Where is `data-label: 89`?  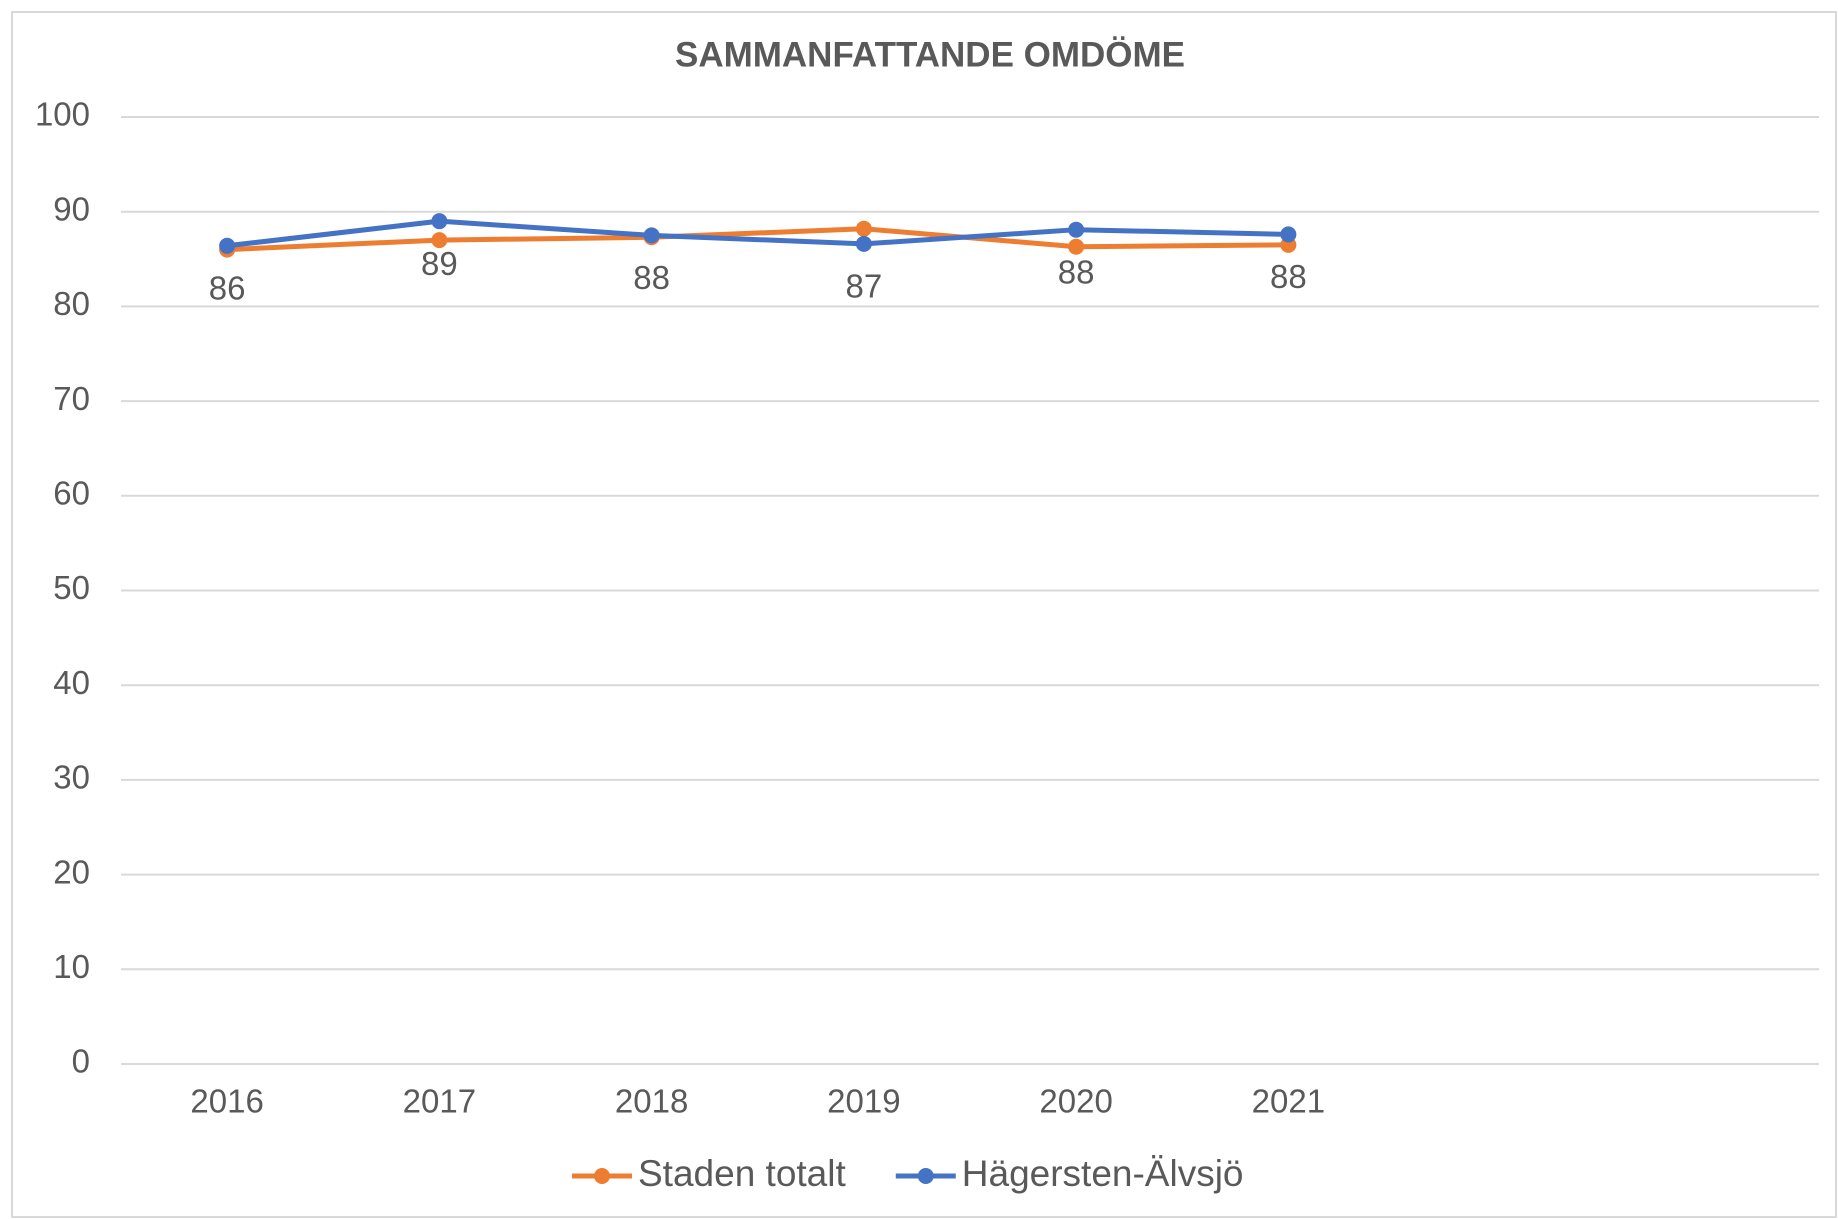 data-label: 89 is located at coordinates (439, 263).